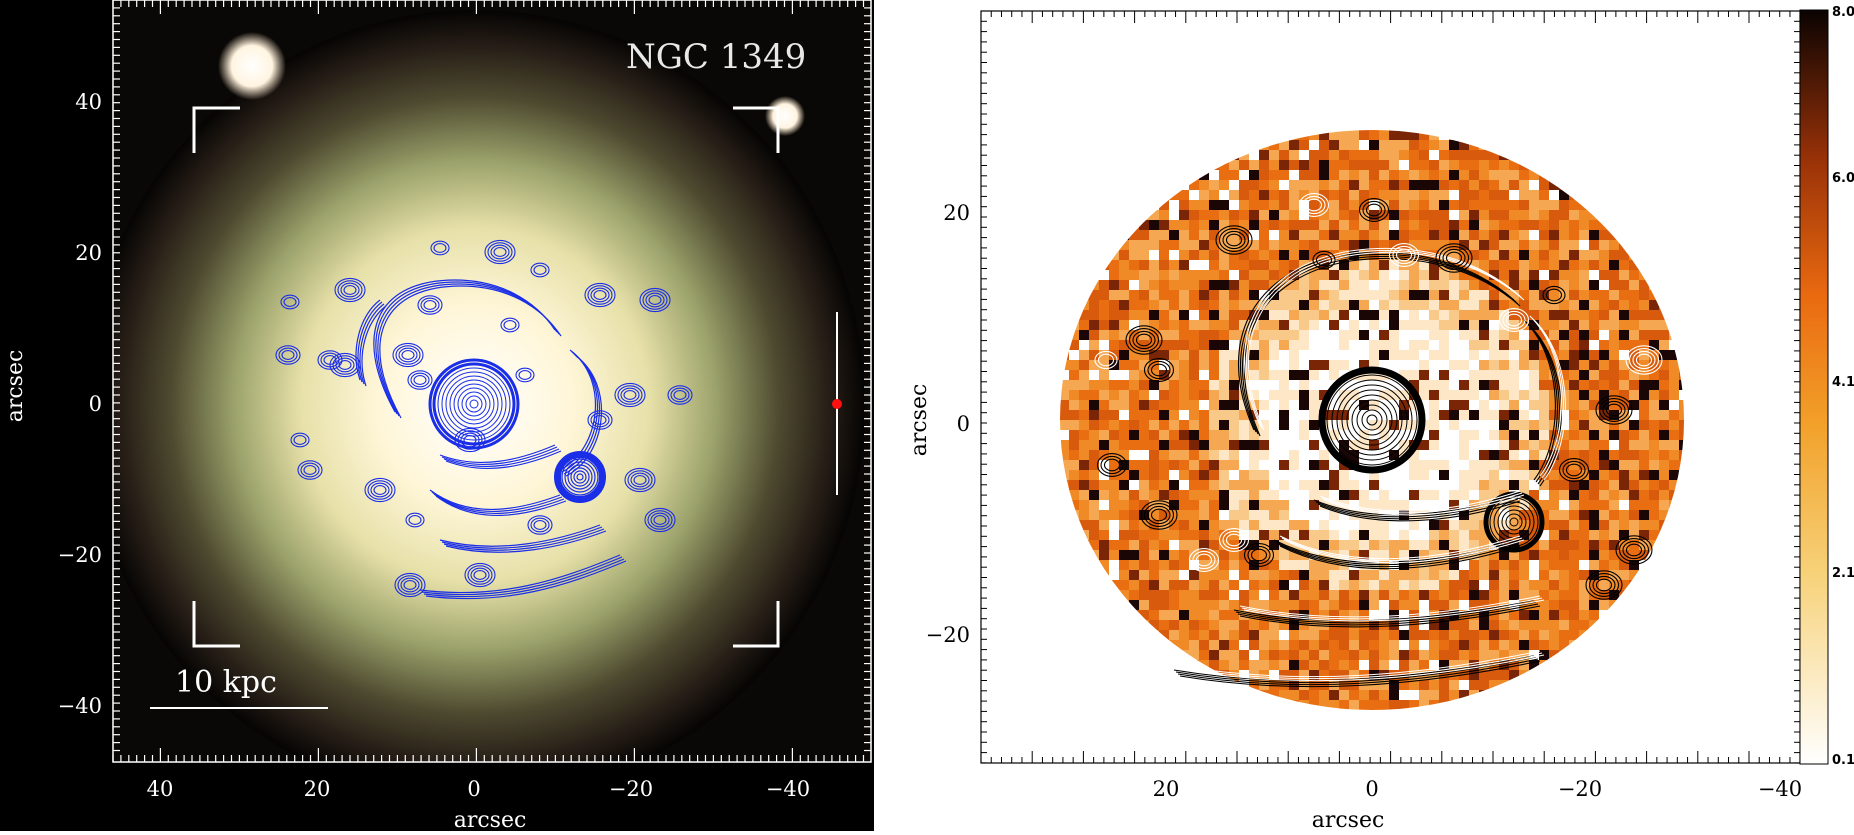 The width and height of the screenshot is (1854, 835). What do you see at coordinates (1371, 789) in the screenshot?
I see `x-tick-label: 0` at bounding box center [1371, 789].